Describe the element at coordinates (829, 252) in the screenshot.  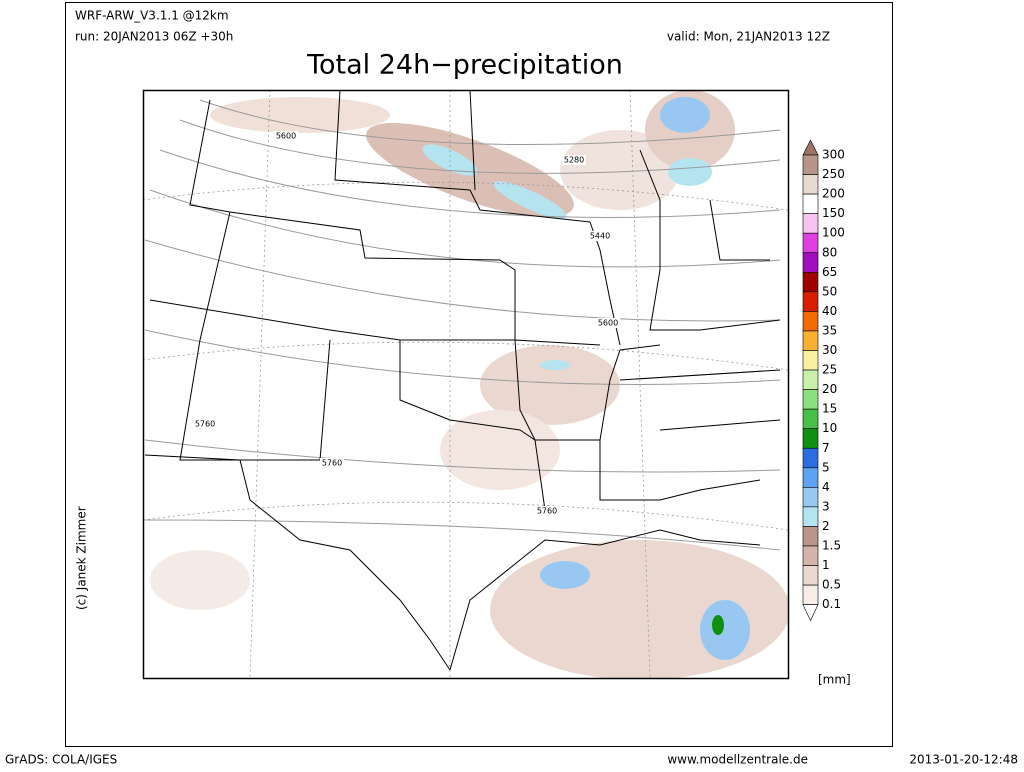
I see `colorbar-label: 80` at that location.